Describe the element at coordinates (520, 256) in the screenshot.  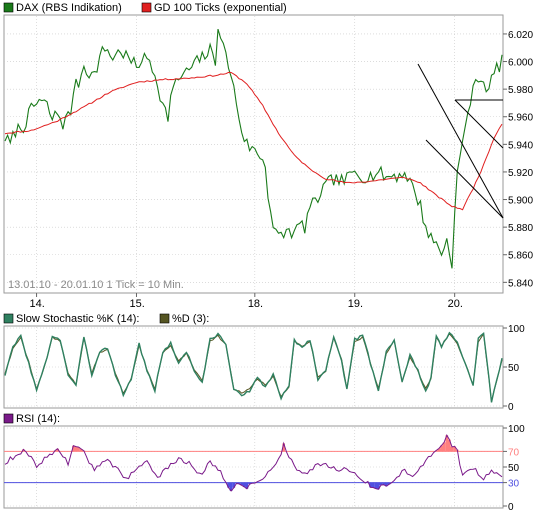
I see `price-y-tick-label: 5.860` at that location.